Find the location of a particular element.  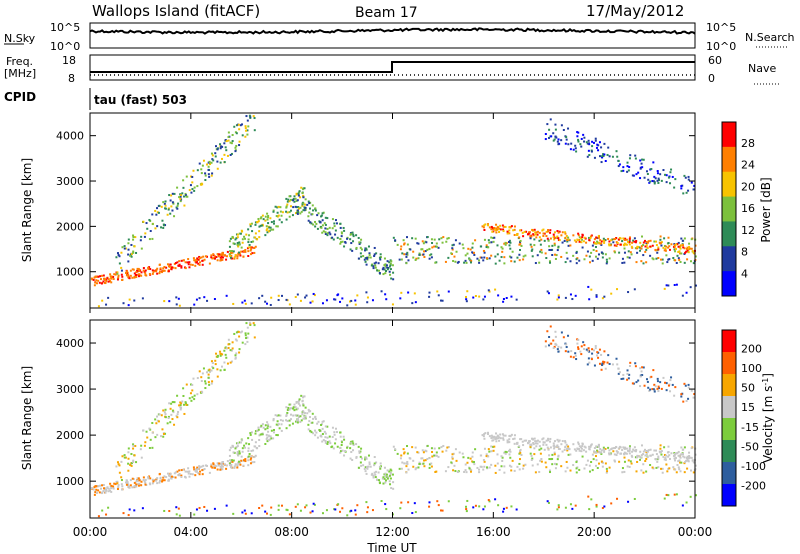

date-title: 17/May/2012 is located at coordinates (635, 11).